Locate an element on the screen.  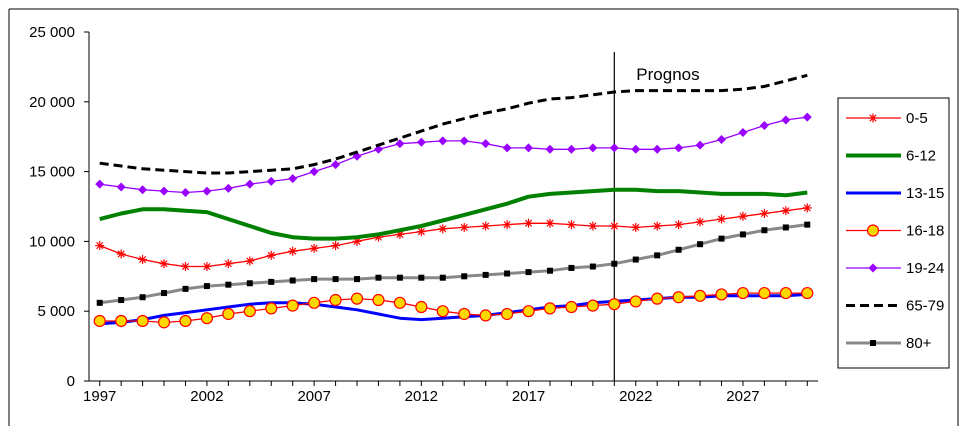
legend-label-19-24: 19-24 is located at coordinates (925, 268).